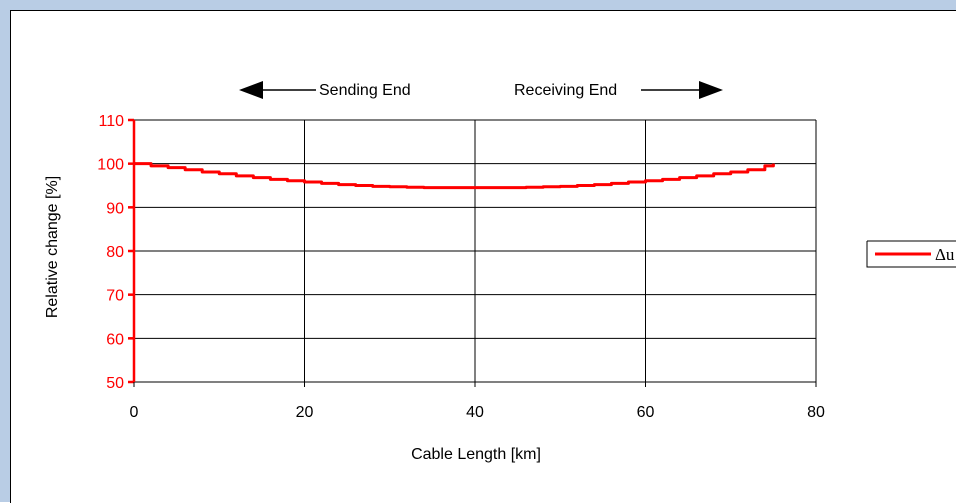  Describe the element at coordinates (911, 254) in the screenshot. I see `legend: Δu` at that location.